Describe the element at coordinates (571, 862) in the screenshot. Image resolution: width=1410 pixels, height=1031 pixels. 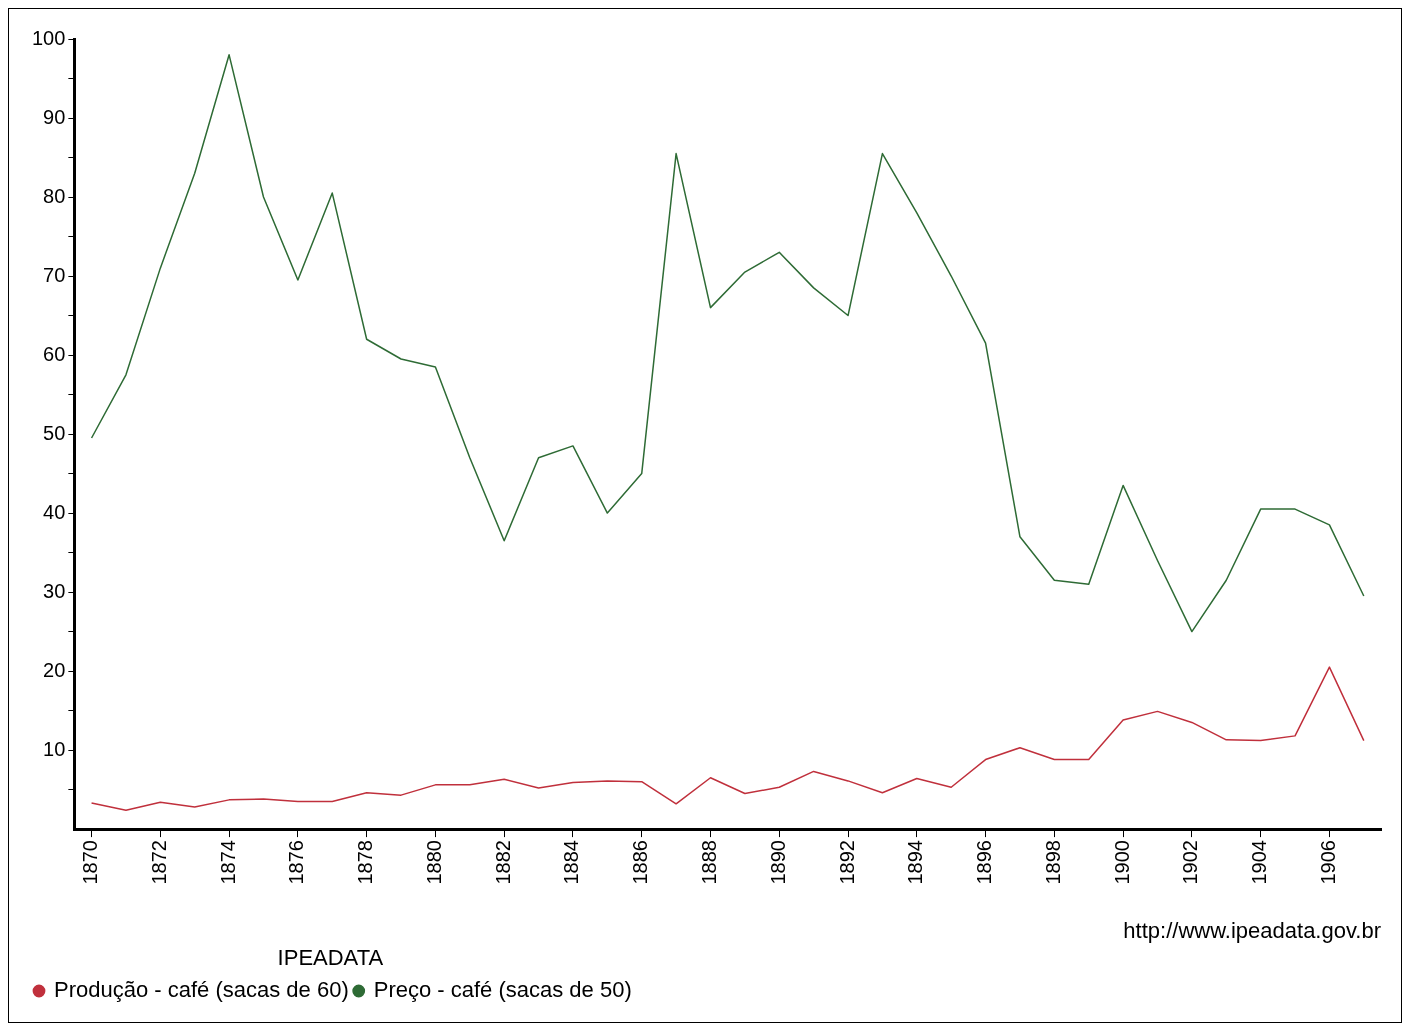
I see `x-tick-label: 1884` at that location.